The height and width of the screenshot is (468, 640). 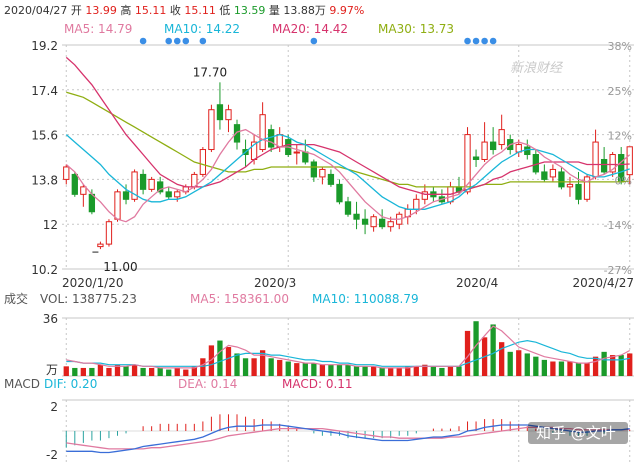 I want to click on macd-legend-item: DEA: 0.14, so click(x=207, y=384).